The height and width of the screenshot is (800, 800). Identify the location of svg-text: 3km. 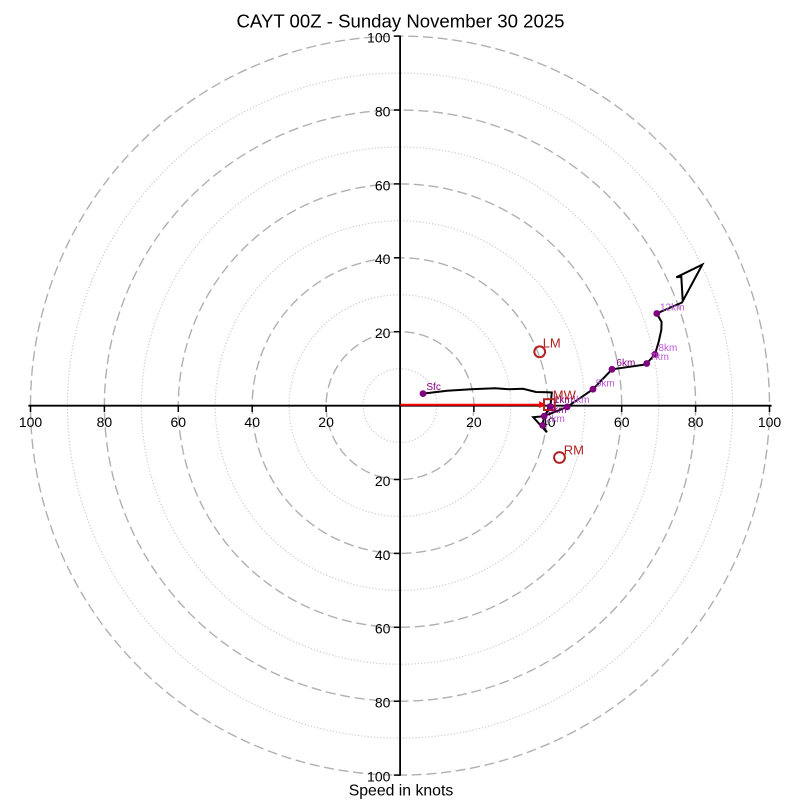
(557, 410).